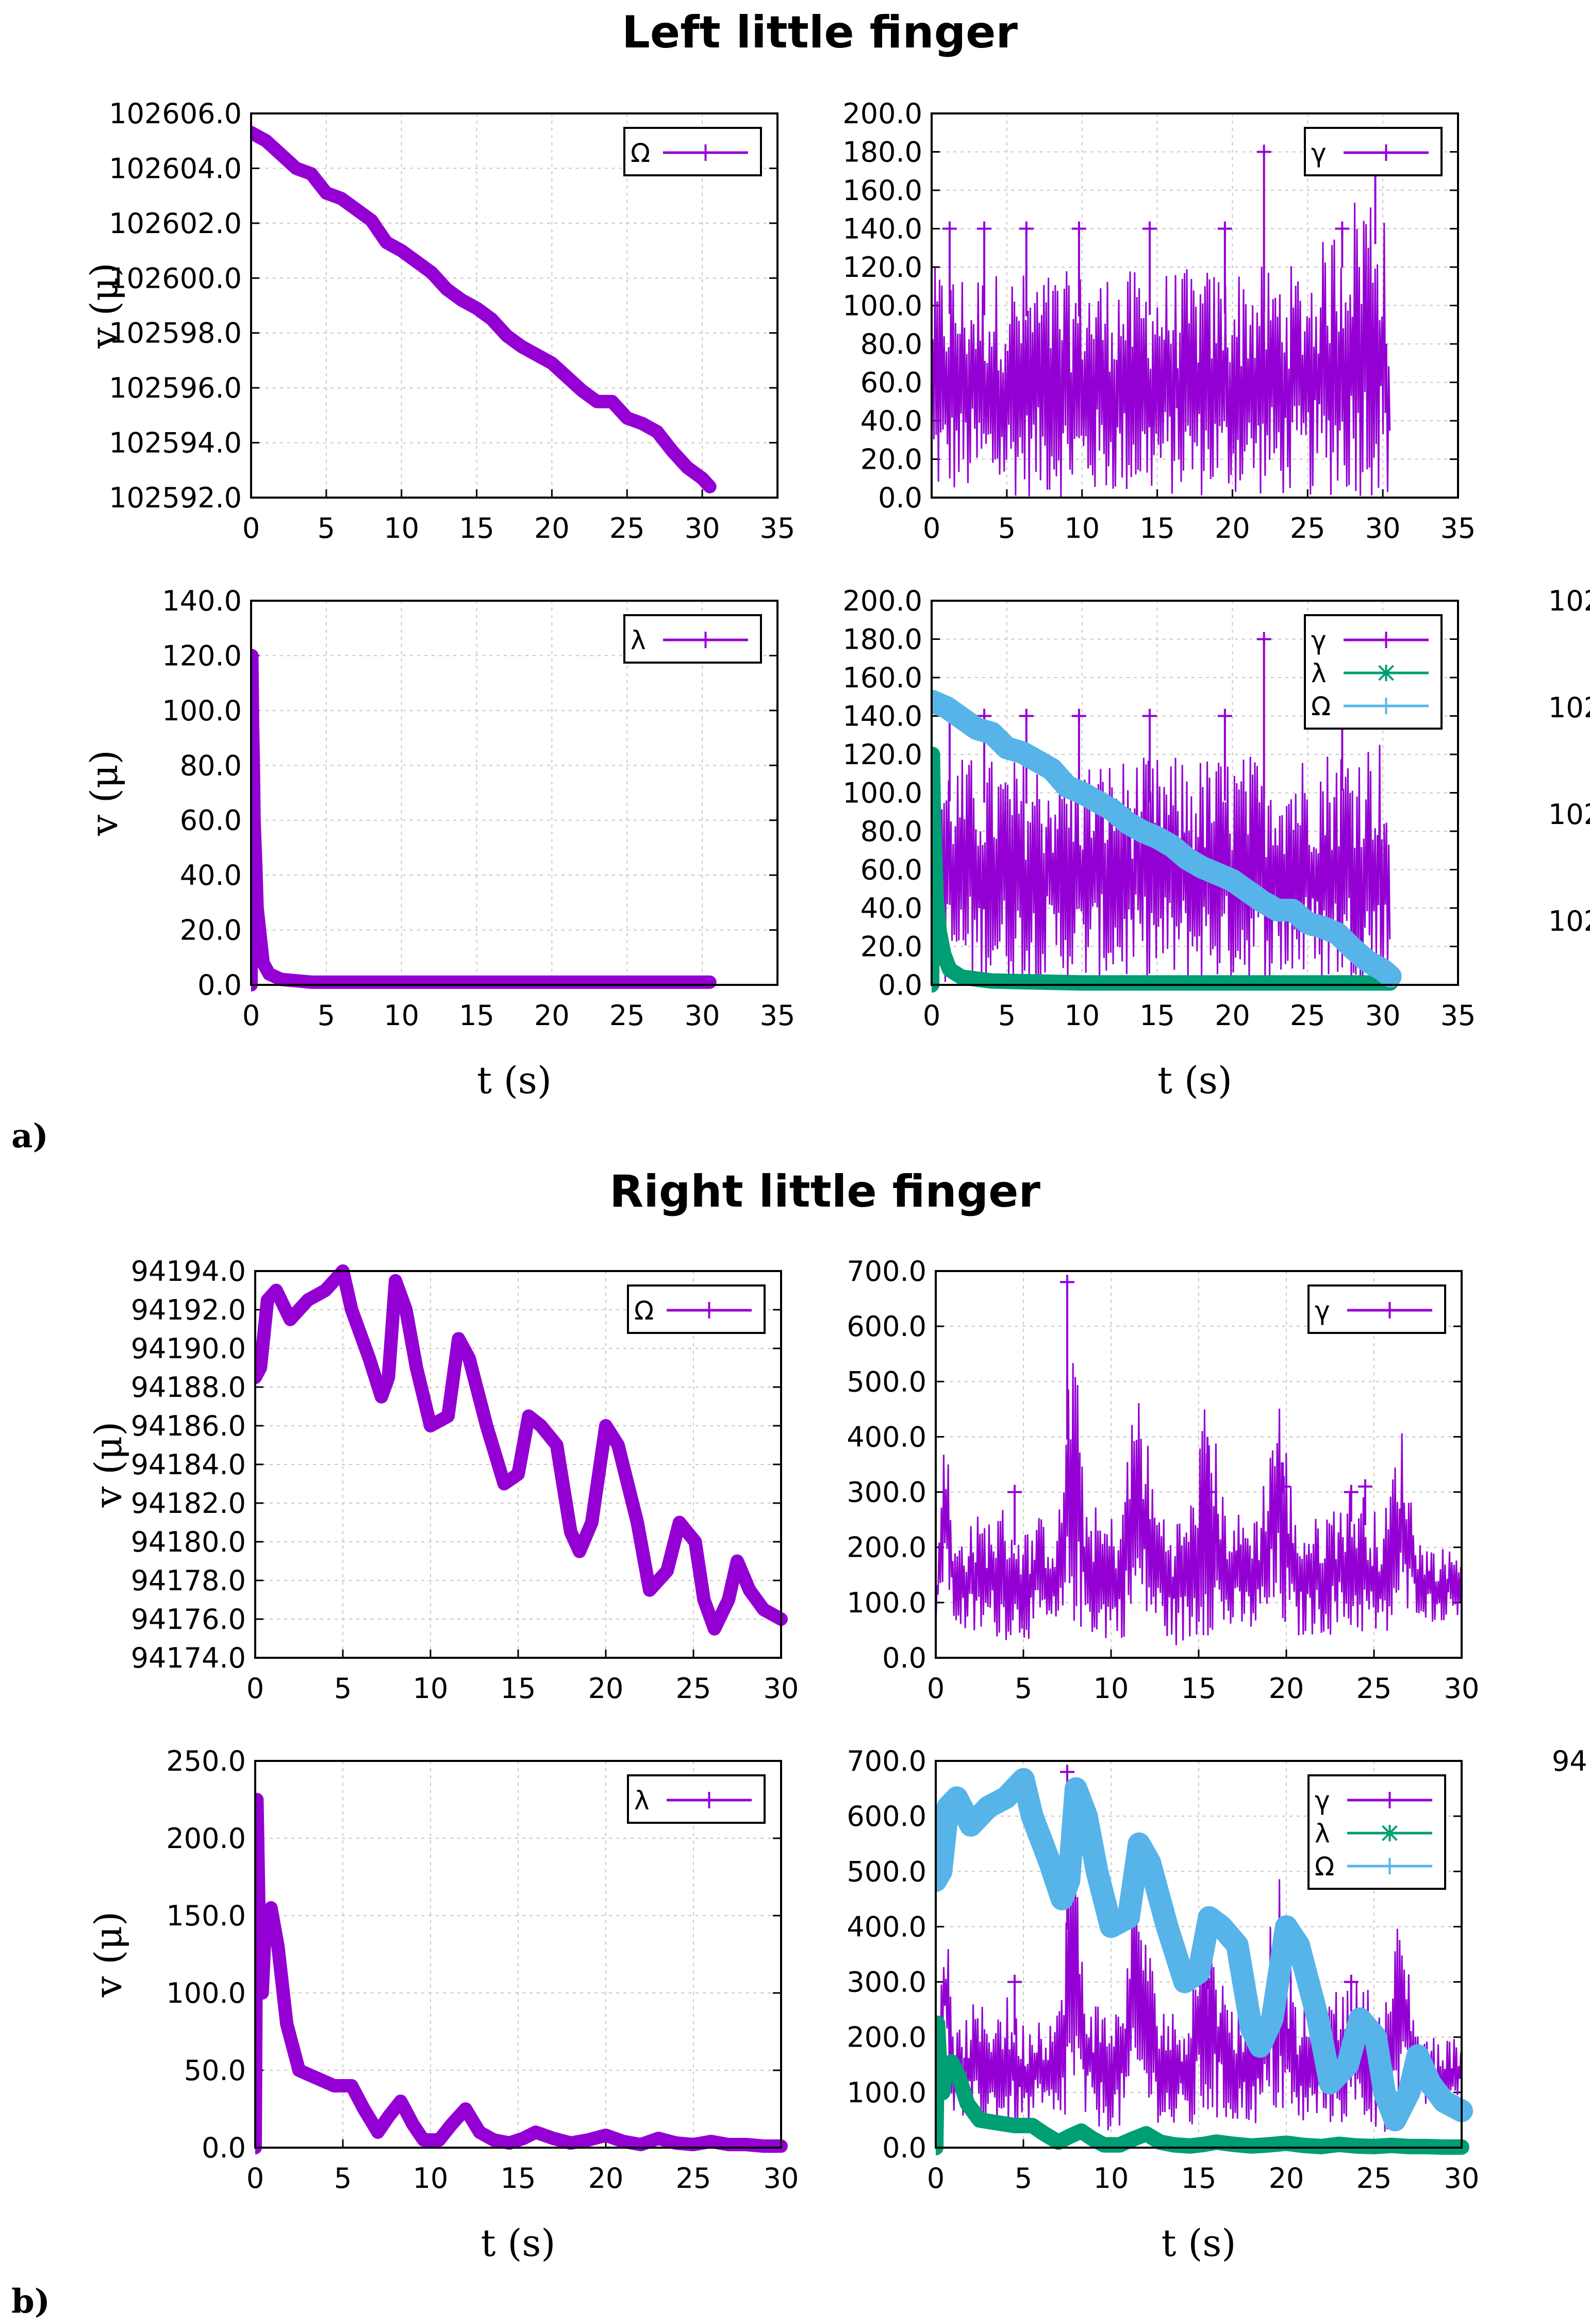 The height and width of the screenshot is (2324, 1590). I want to click on y-tick-label: 94182.0, so click(188, 1503).